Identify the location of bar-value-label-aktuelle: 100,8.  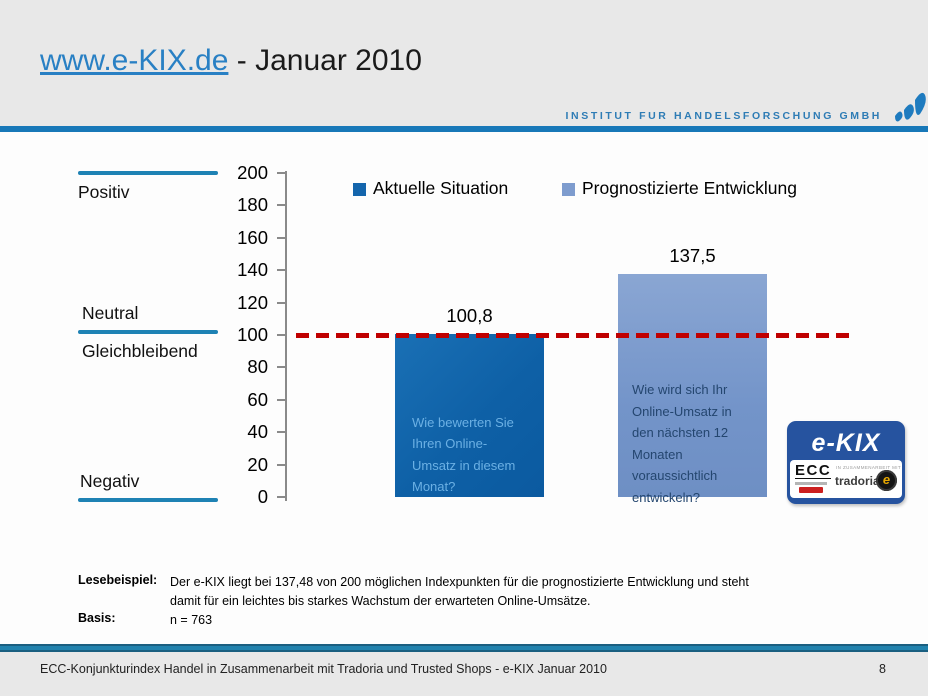
(469, 315).